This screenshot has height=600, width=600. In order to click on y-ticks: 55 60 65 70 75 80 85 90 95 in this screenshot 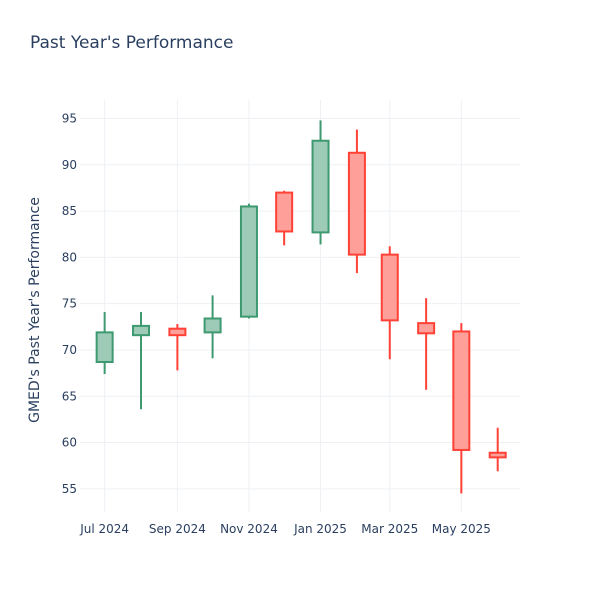, I will do `click(69, 304)`.